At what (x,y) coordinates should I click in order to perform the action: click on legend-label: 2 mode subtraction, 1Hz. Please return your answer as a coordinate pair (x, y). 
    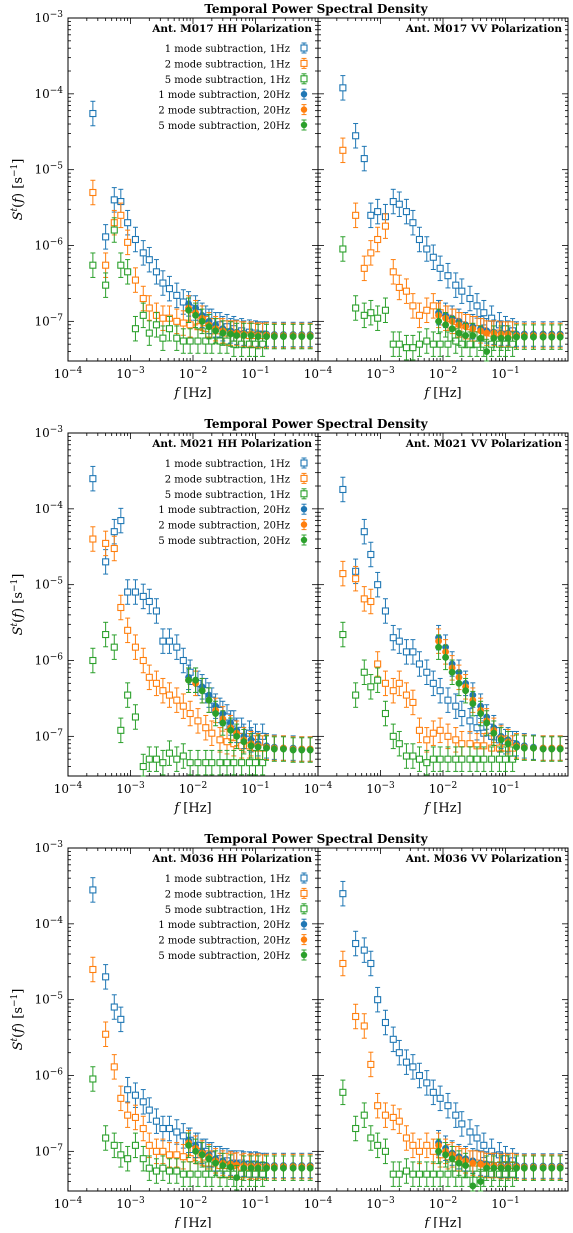
    Looking at the image, I should click on (227, 894).